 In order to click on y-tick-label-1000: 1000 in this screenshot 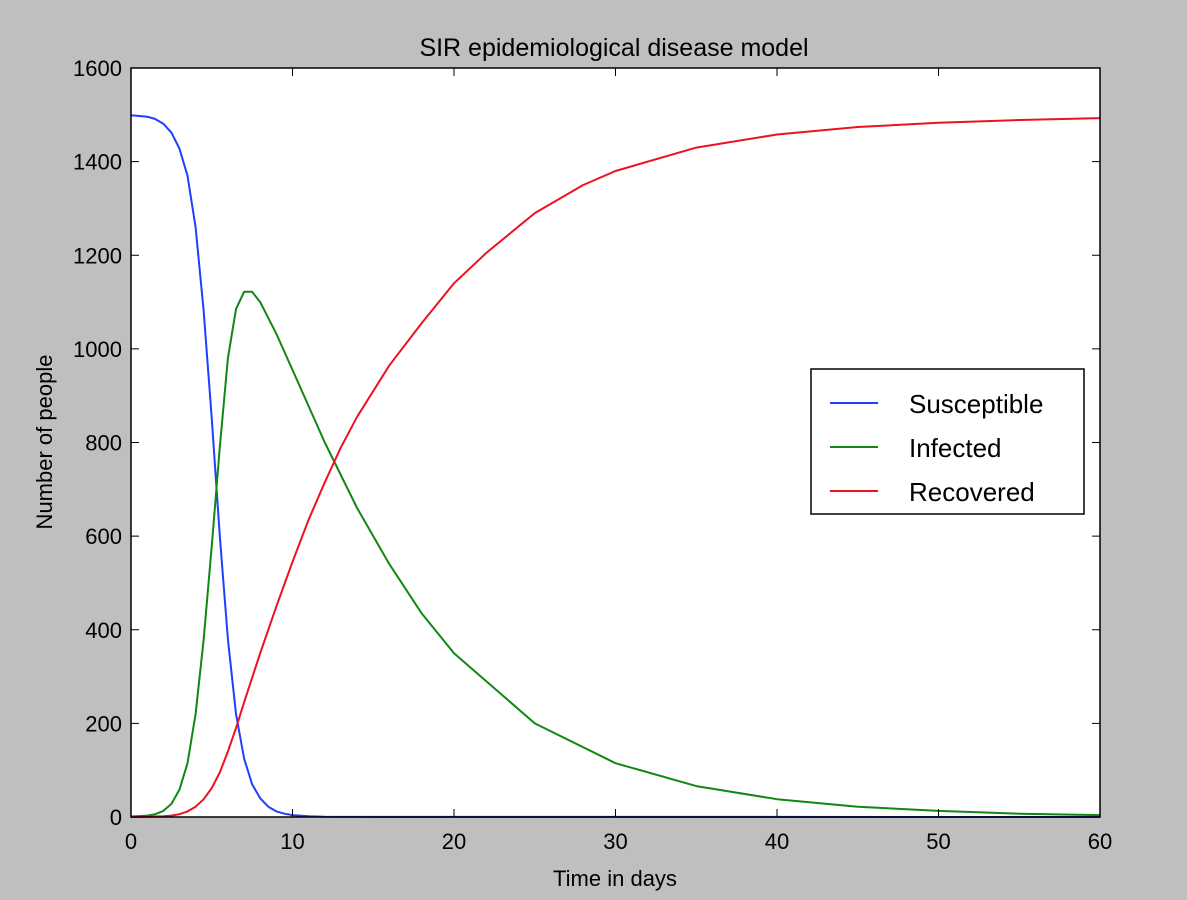, I will do `click(97, 349)`.